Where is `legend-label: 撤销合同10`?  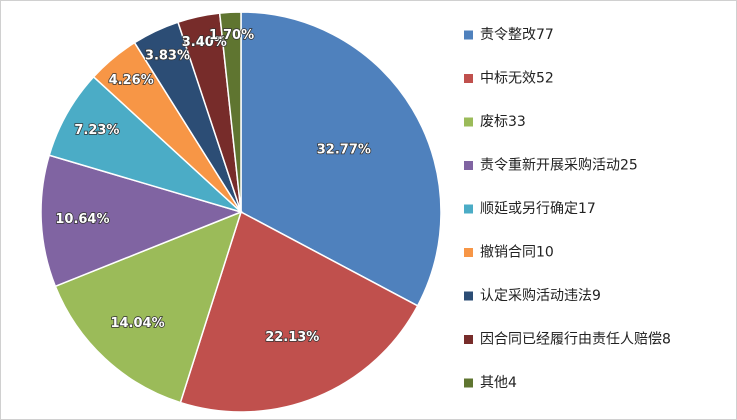
legend-label: 撤销合同10 is located at coordinates (517, 253).